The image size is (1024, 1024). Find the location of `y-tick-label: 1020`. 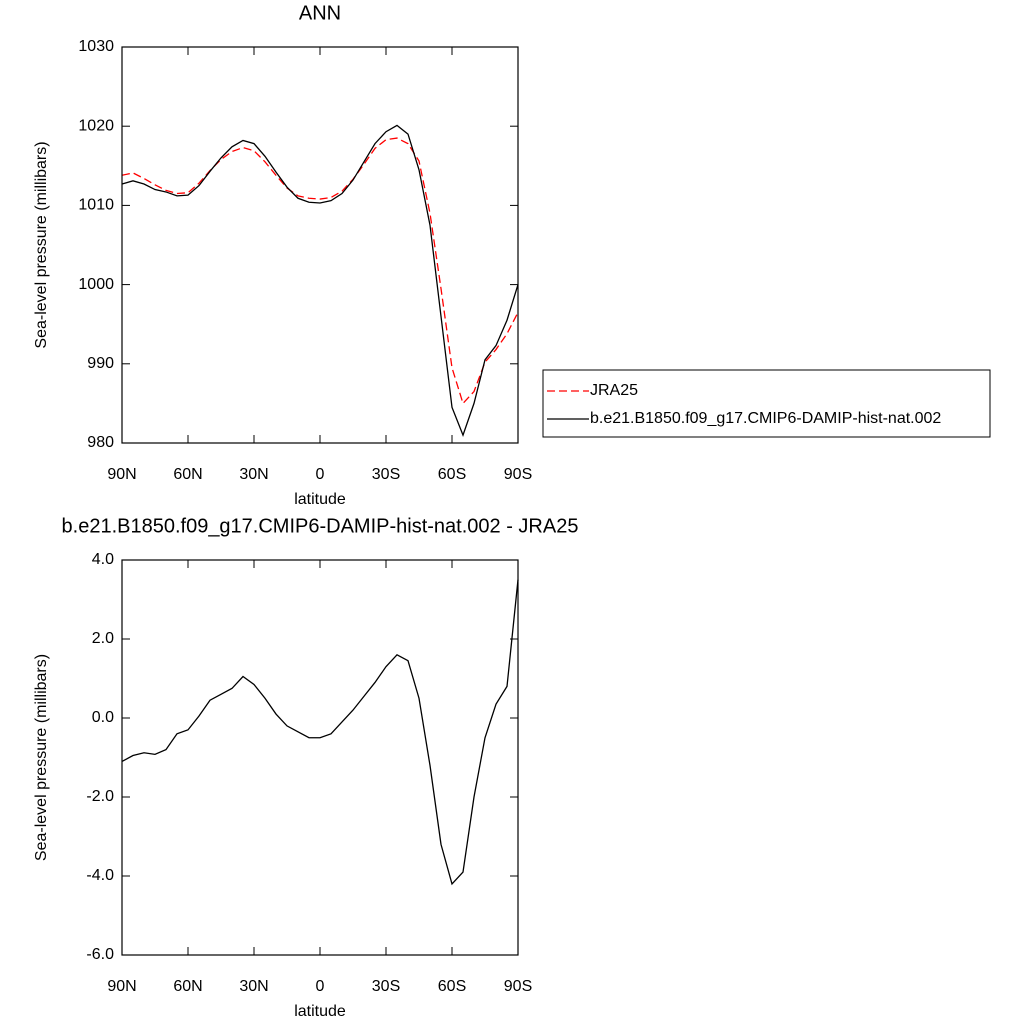

y-tick-label: 1020 is located at coordinates (96, 125).